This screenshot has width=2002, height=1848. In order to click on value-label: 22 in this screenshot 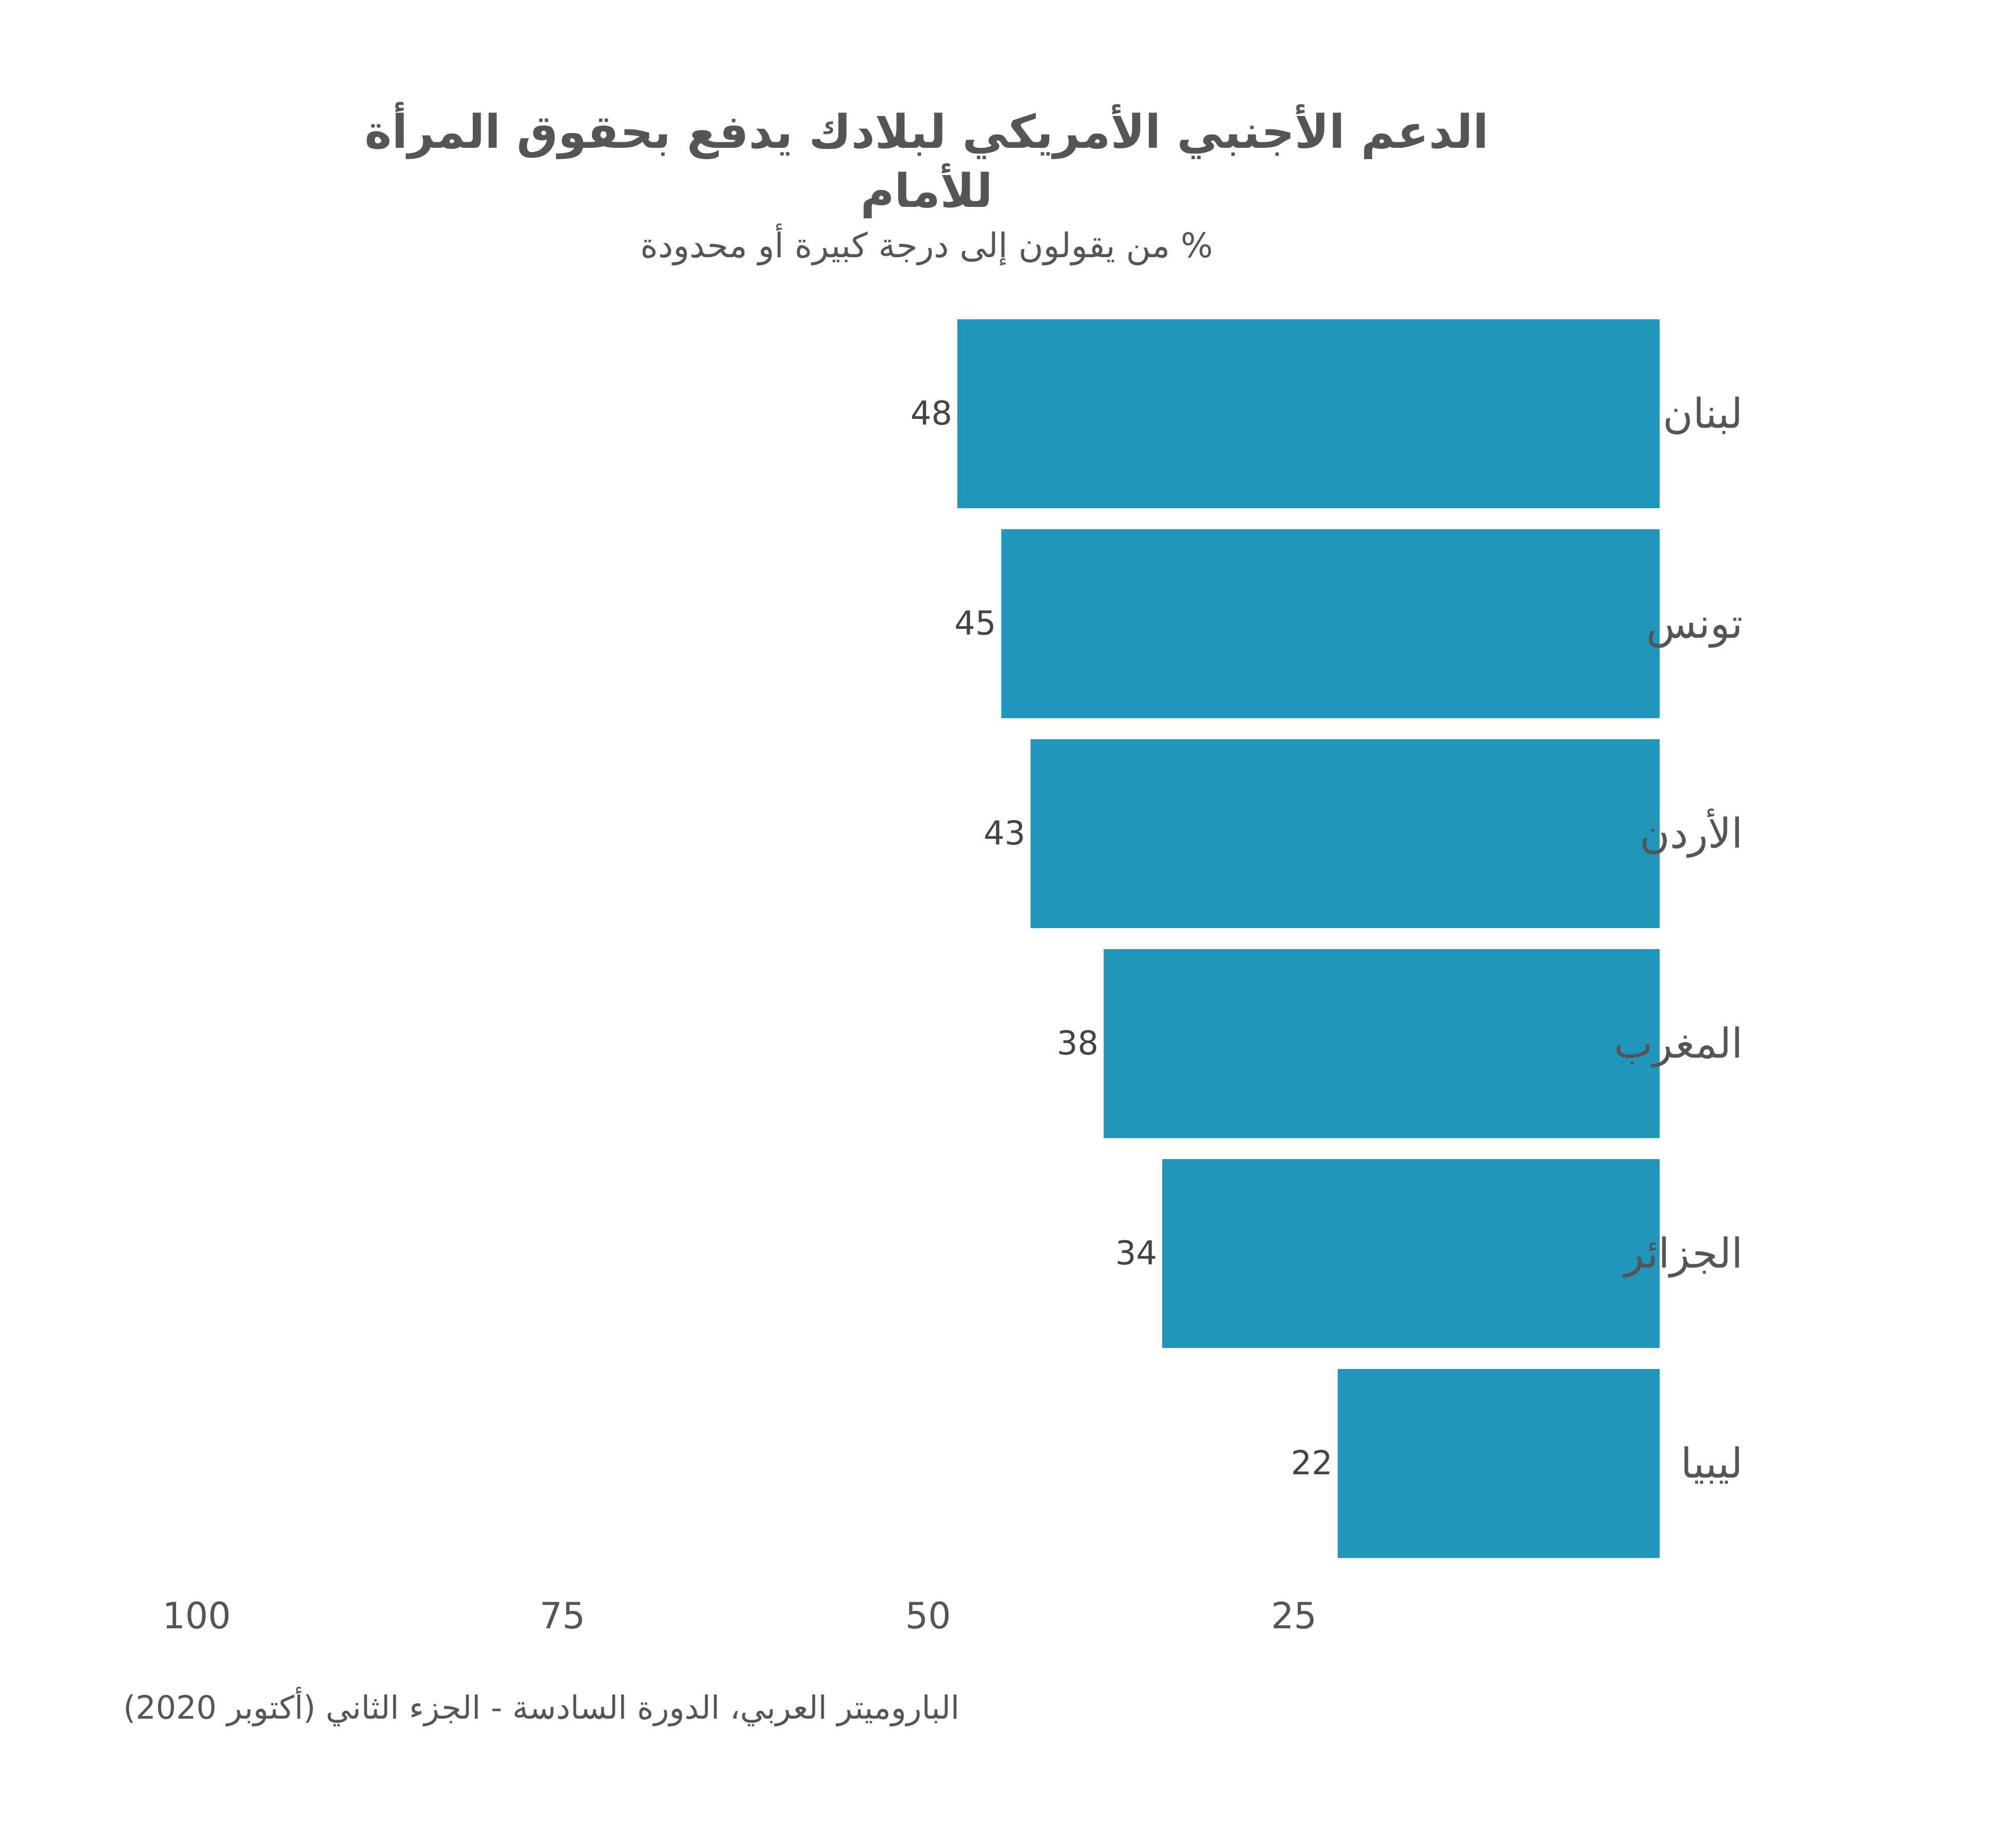, I will do `click(1312, 1464)`.